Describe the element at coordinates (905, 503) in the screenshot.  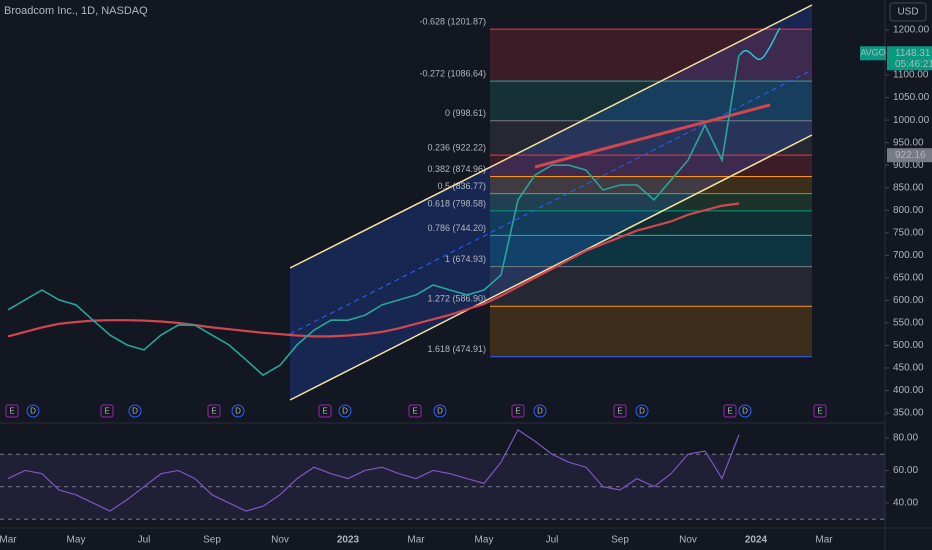
I see `rsi-tick-label: 40.00` at that location.